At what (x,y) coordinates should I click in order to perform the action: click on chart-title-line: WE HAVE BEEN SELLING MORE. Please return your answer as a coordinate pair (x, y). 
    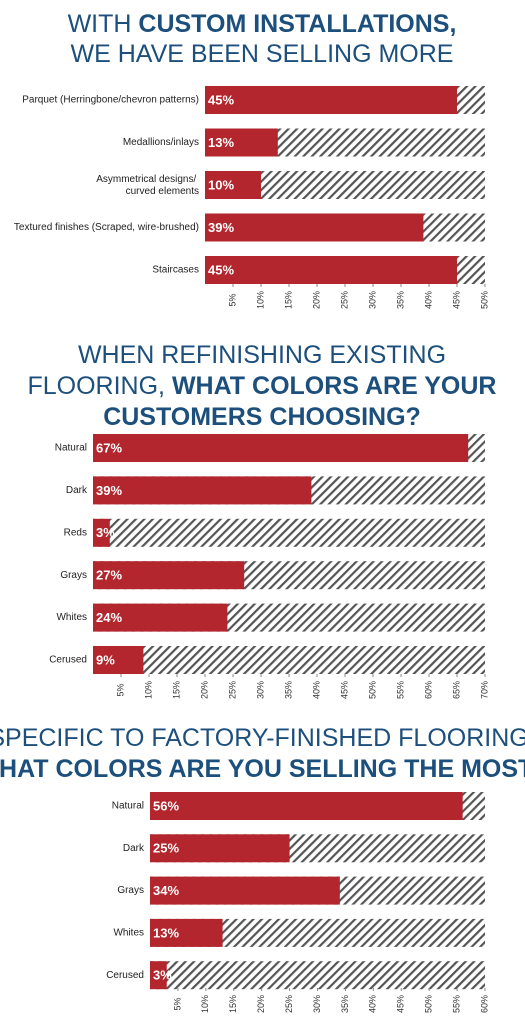
    Looking at the image, I should click on (262, 54).